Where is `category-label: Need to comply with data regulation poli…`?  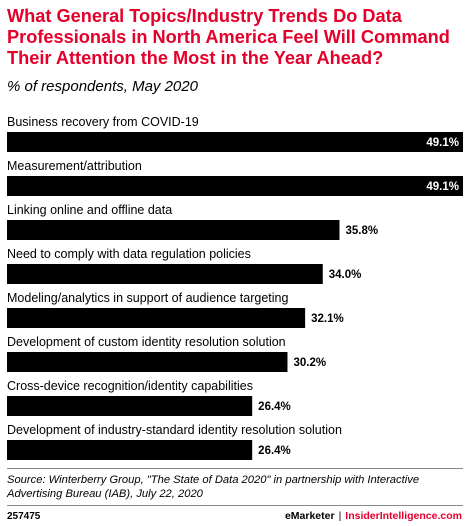
category-label: Need to comply with data regulation poli… is located at coordinates (129, 254).